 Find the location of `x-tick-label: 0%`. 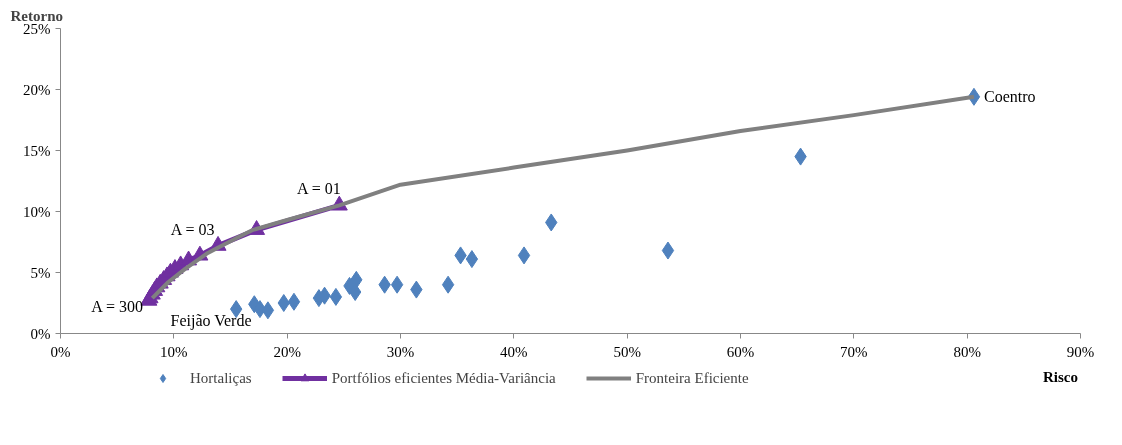

x-tick-label: 0% is located at coordinates (60, 351).